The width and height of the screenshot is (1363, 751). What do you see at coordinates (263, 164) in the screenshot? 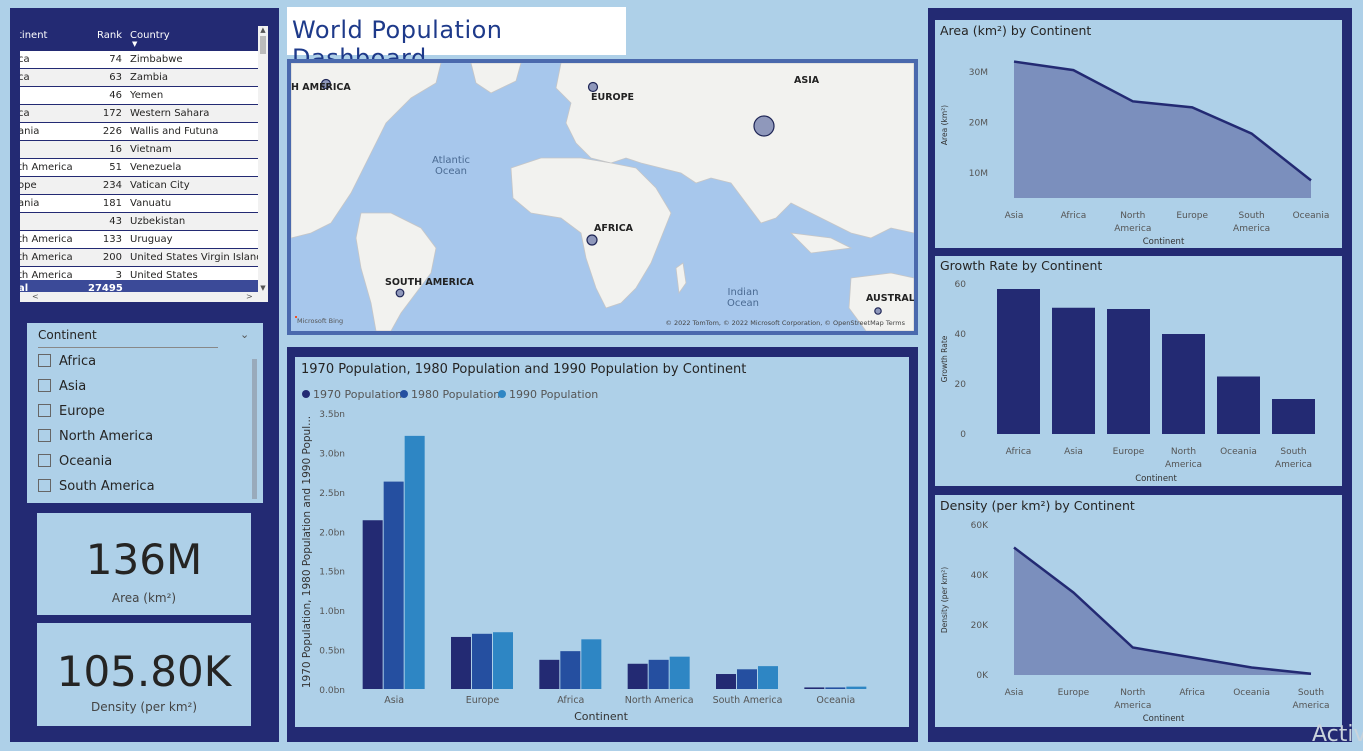
I see `table-vertical-scrollbar: ▲ ▼` at bounding box center [263, 164].